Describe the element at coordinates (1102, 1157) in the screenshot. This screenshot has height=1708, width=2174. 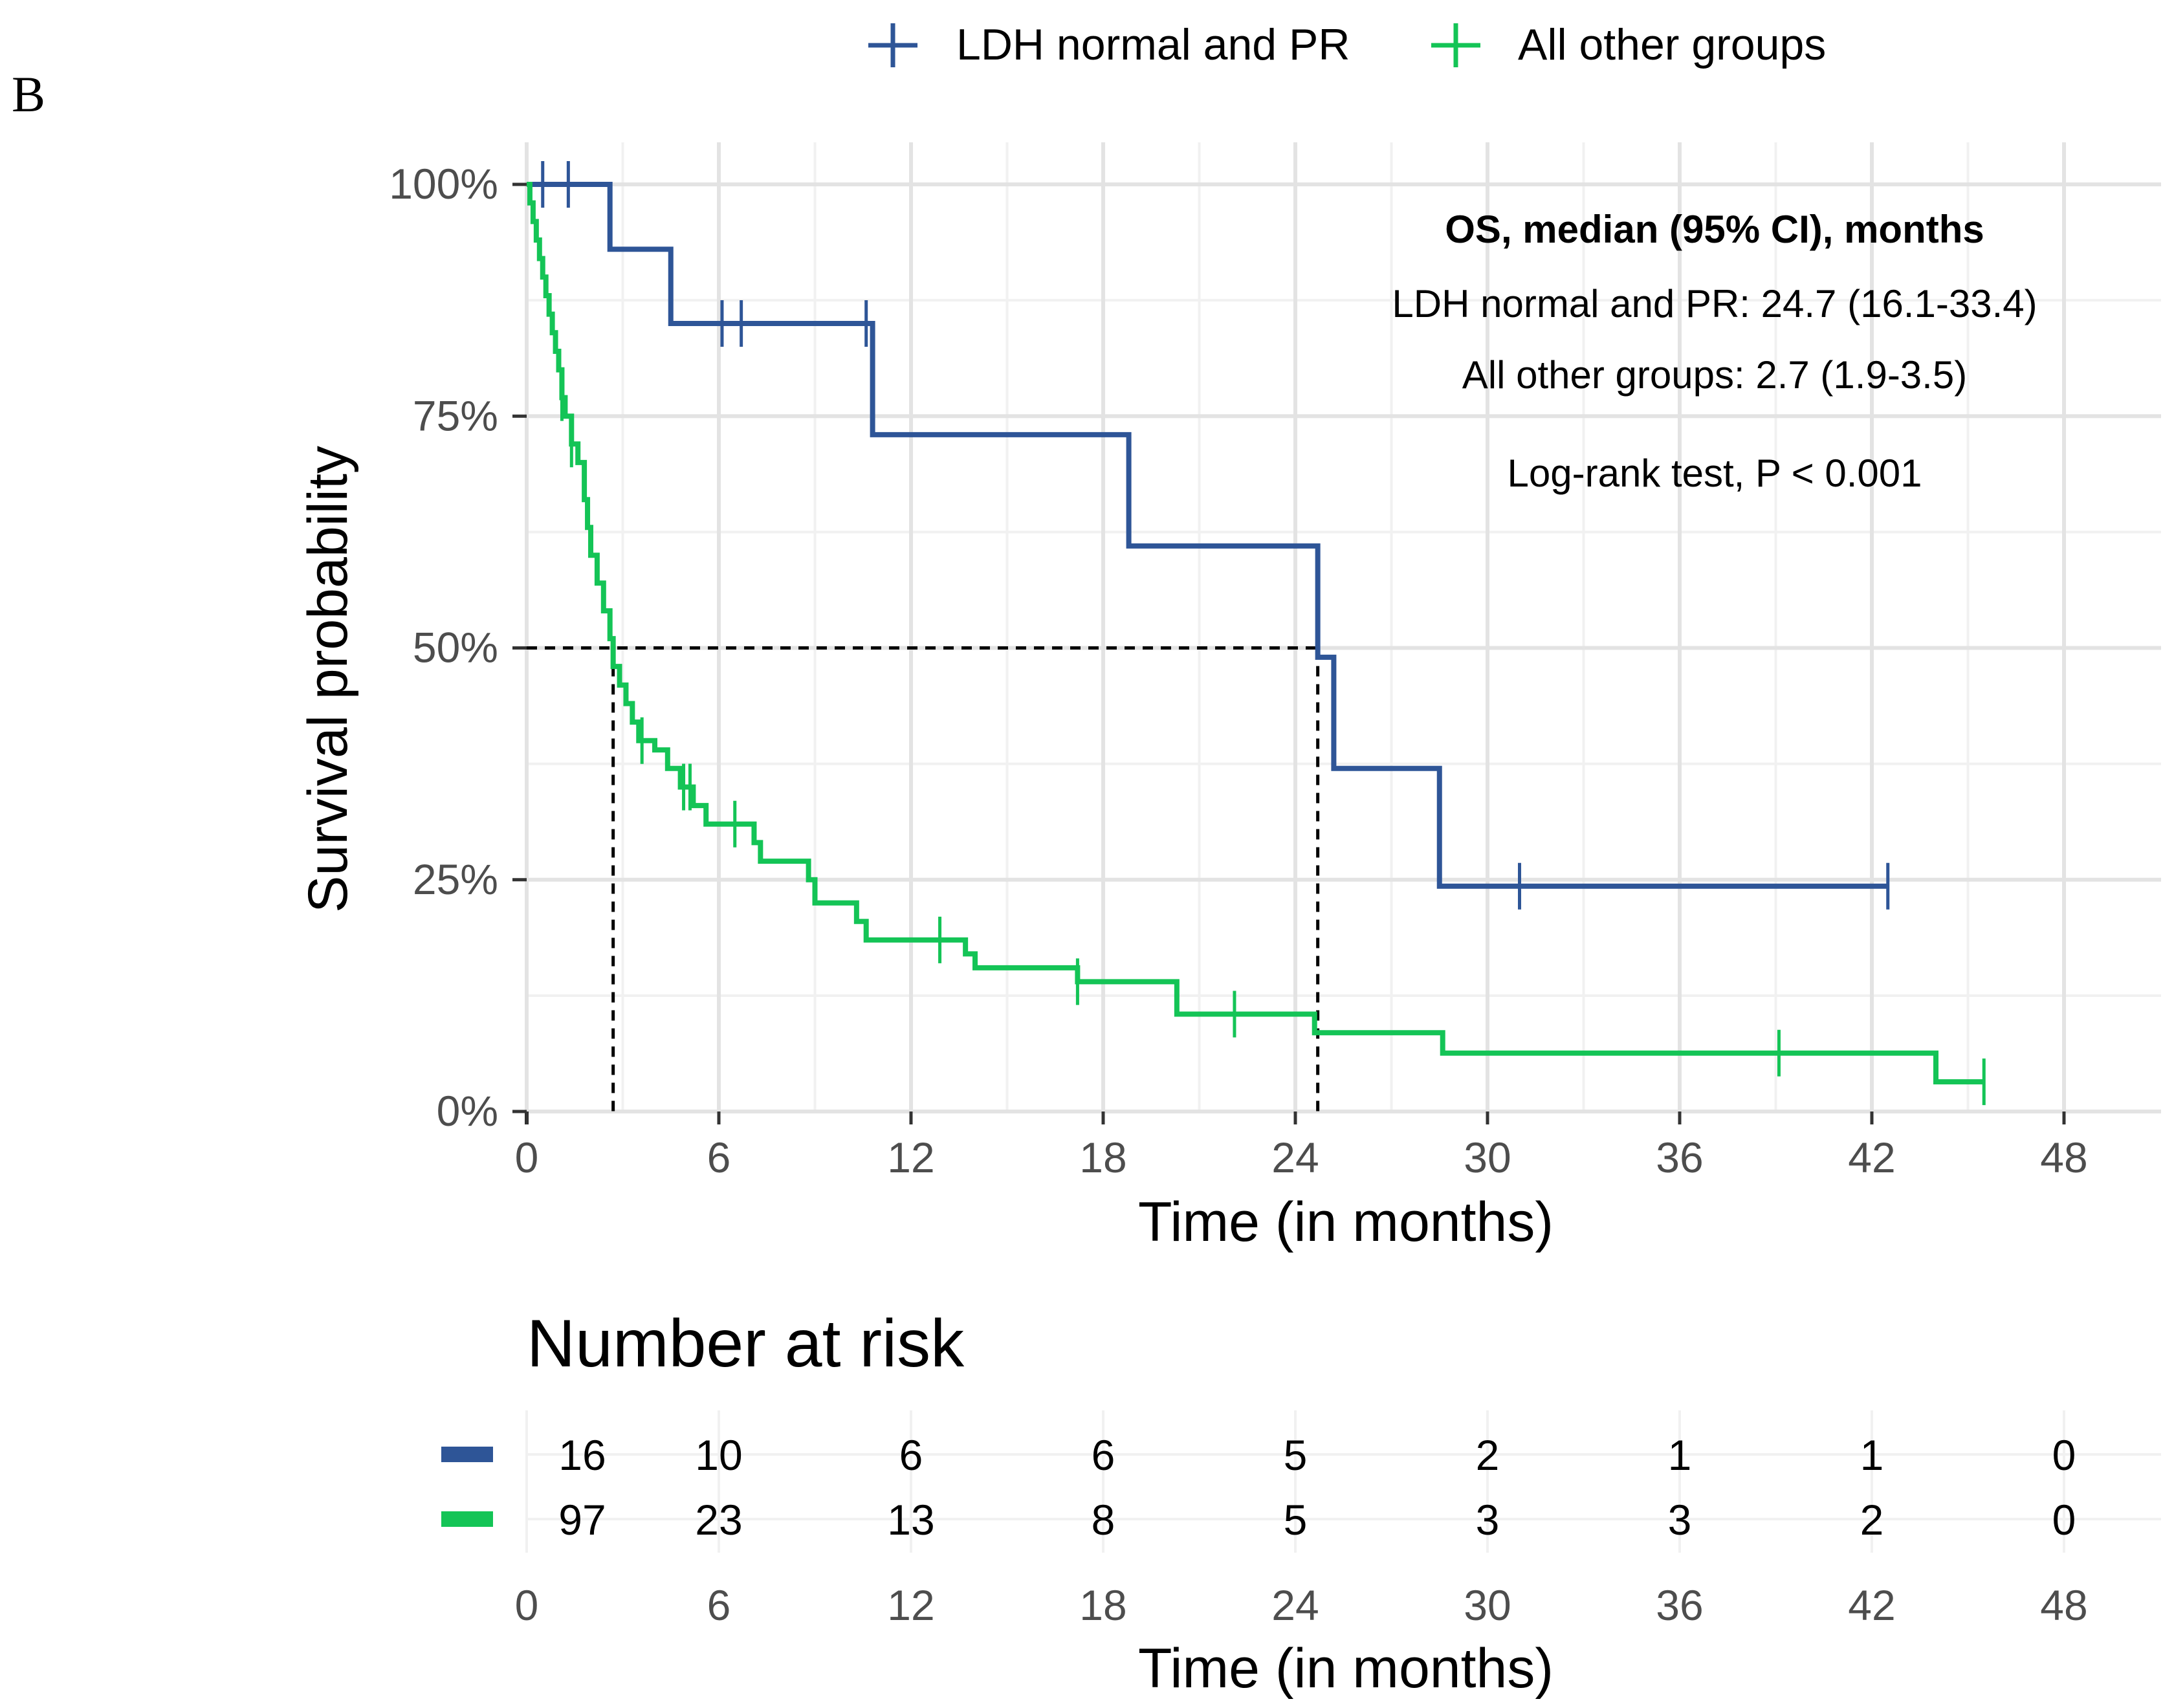
I see `x-tick-label: 18` at that location.